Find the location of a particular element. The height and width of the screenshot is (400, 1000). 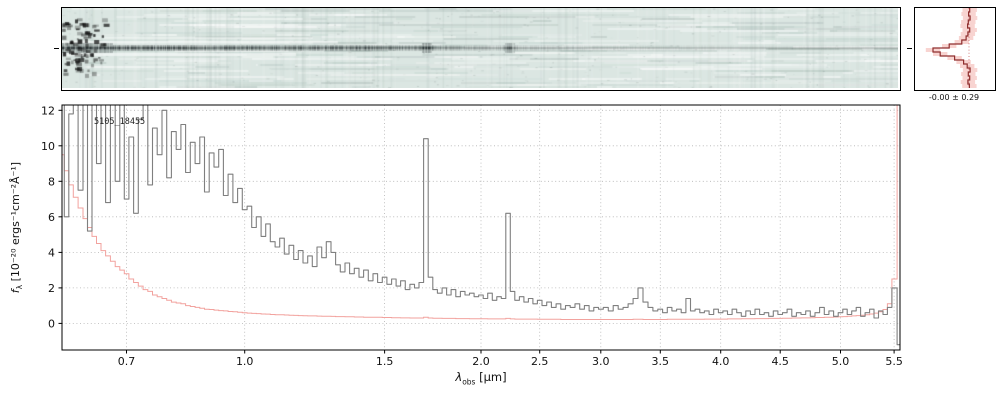

y-tick-label: 2 is located at coordinates (51, 288).